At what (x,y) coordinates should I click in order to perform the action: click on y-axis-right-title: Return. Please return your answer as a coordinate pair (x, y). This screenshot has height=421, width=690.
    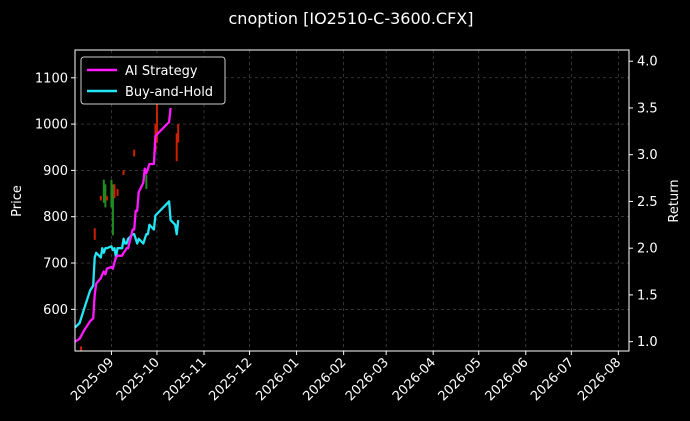
    Looking at the image, I should click on (674, 200).